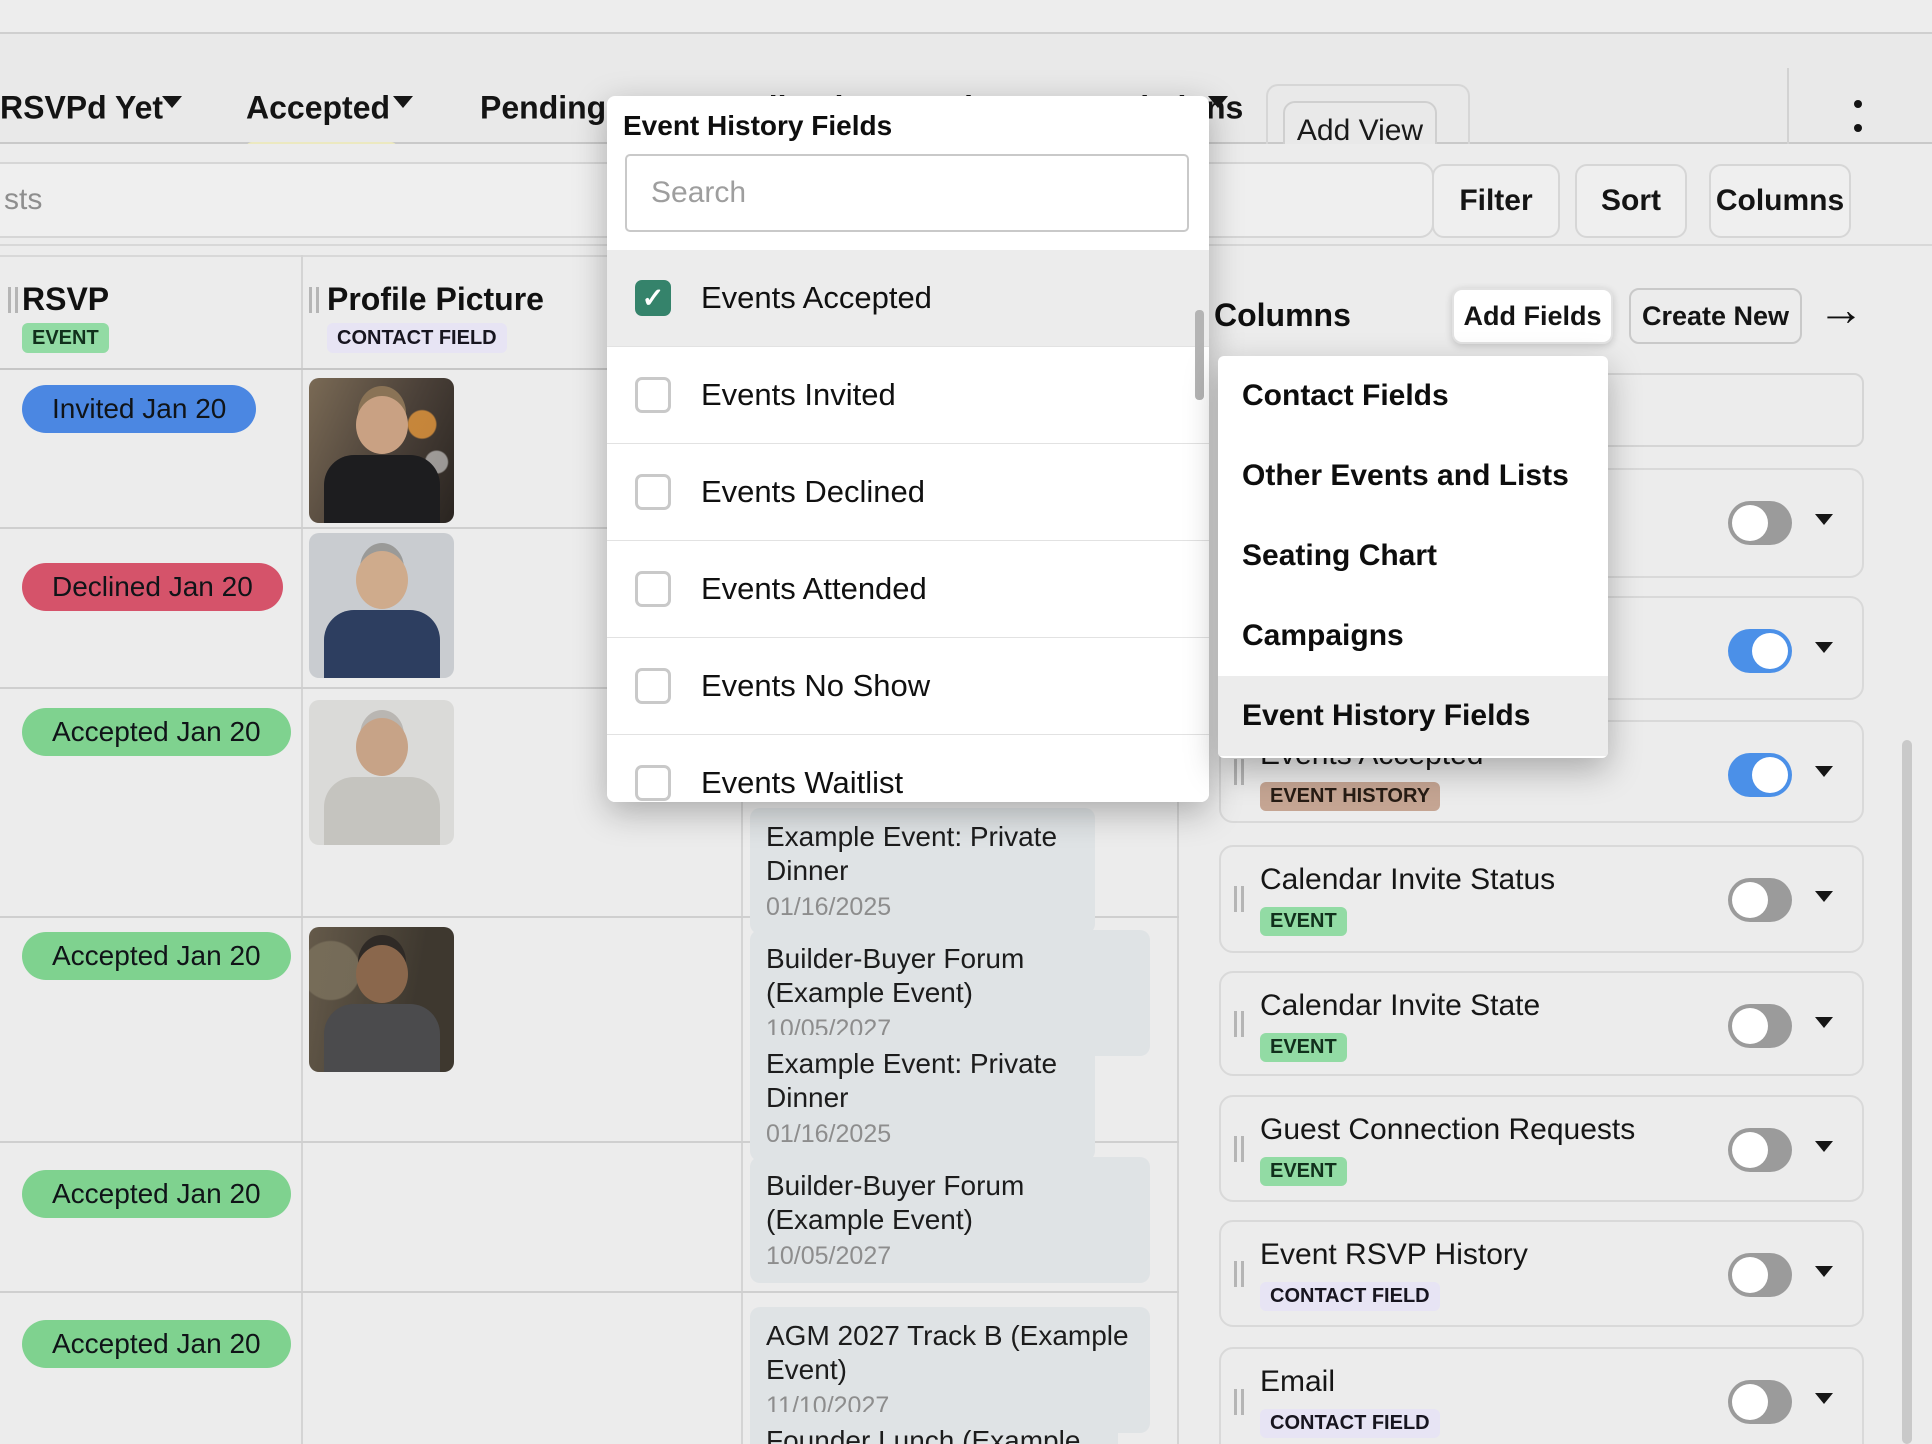 The image size is (1932, 1444). Describe the element at coordinates (23, 199) in the screenshot. I see `search-placeholder-fragment: sts` at that location.